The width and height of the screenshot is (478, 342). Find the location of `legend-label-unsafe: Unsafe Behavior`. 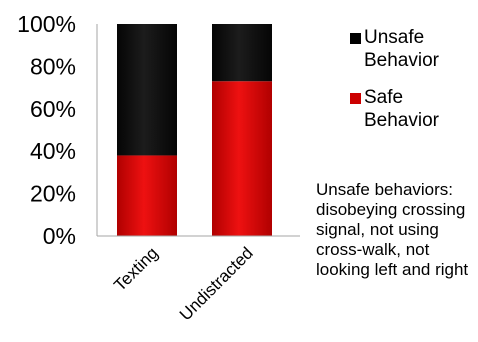

legend-label-unsafe: Unsafe Behavior is located at coordinates (401, 49).